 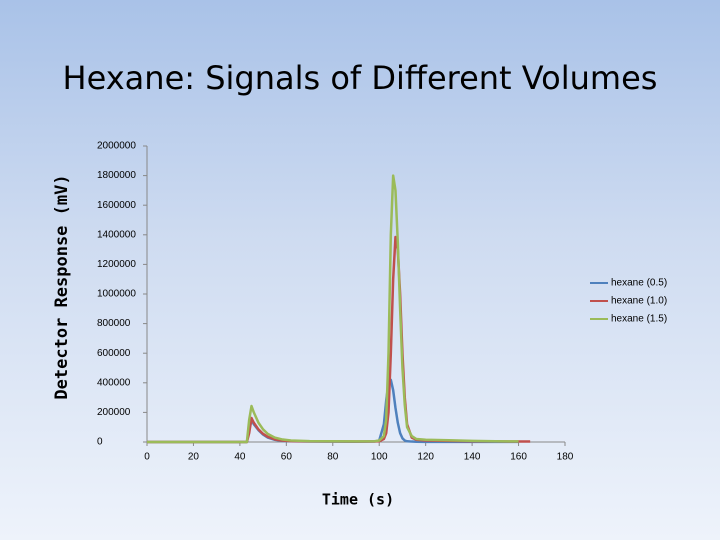 I want to click on x-tick-label: 20, so click(x=194, y=457).